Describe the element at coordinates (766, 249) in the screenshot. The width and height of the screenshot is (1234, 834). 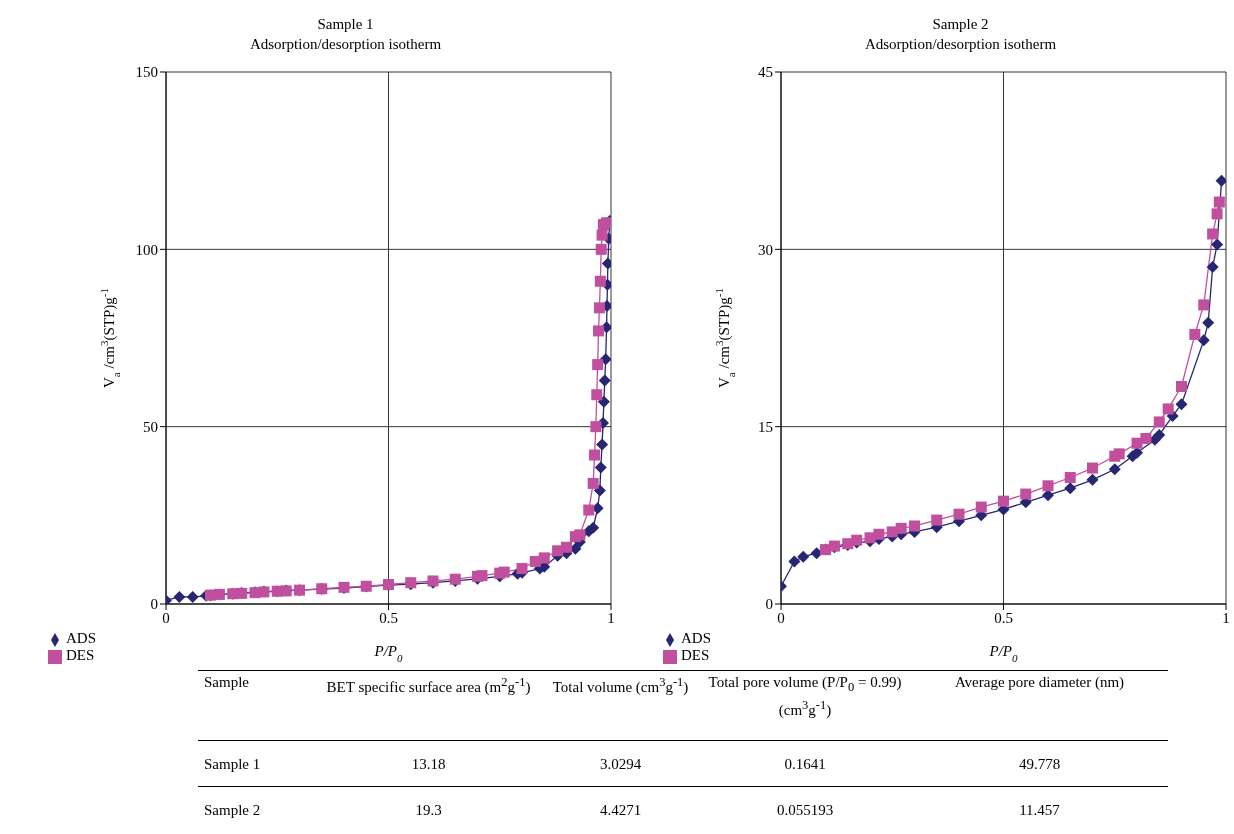
I see `y-tick-label: 30` at that location.